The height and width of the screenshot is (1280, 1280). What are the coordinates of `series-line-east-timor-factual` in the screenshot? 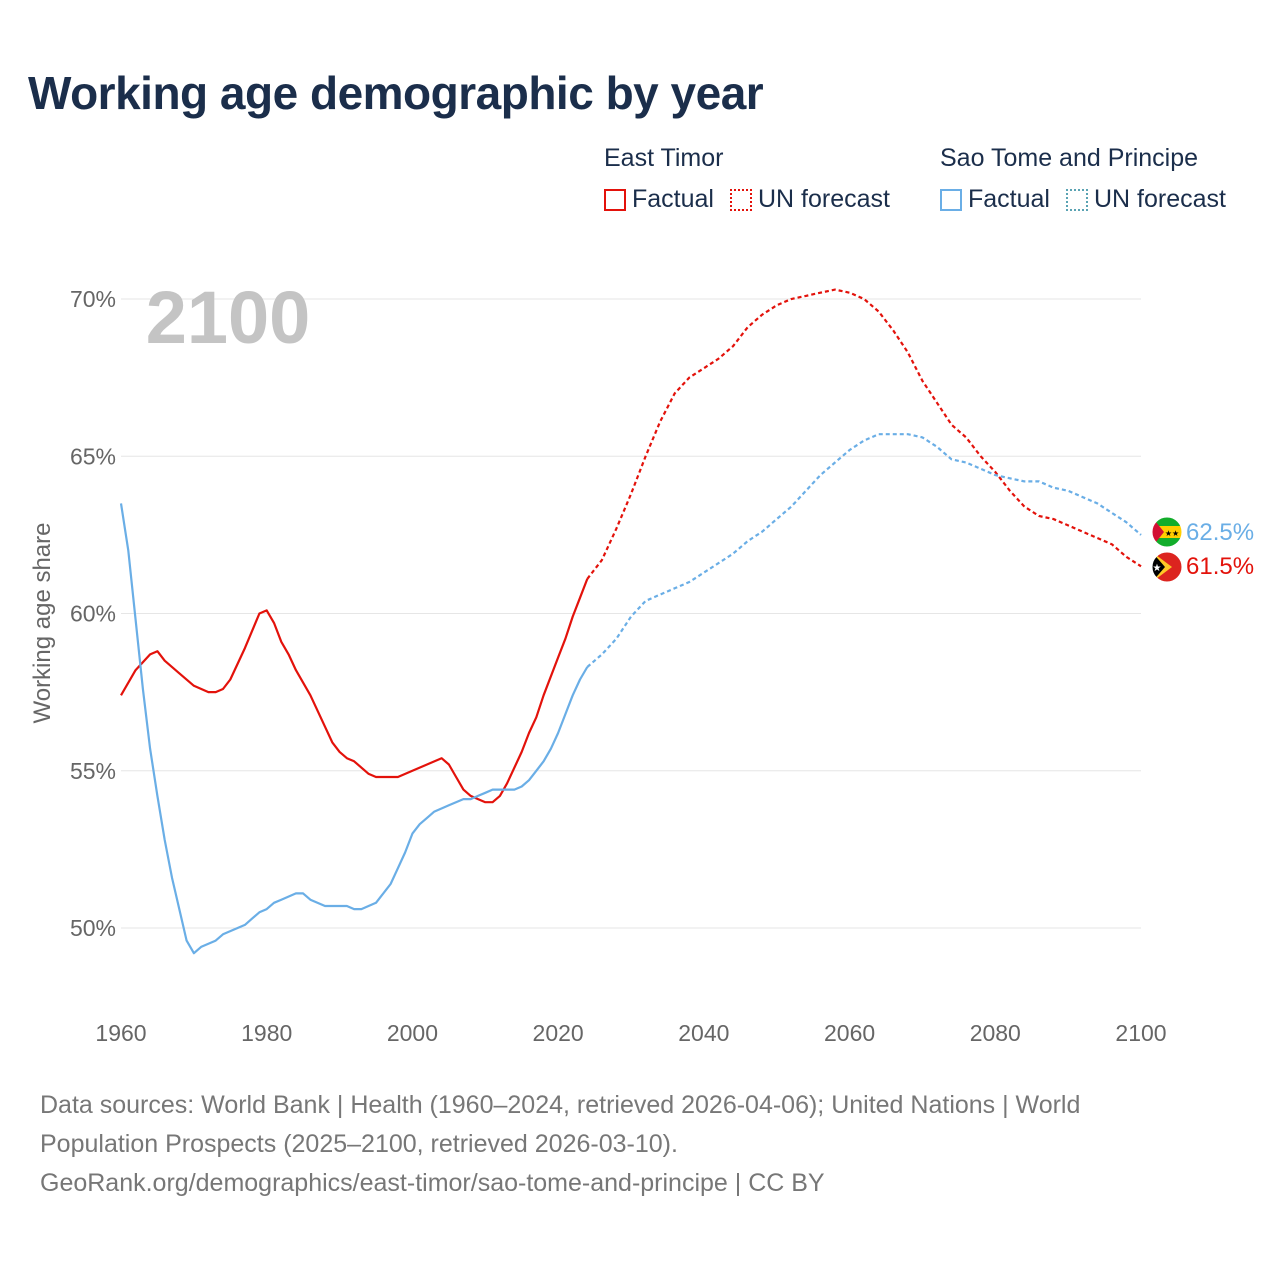 It's located at (354, 691).